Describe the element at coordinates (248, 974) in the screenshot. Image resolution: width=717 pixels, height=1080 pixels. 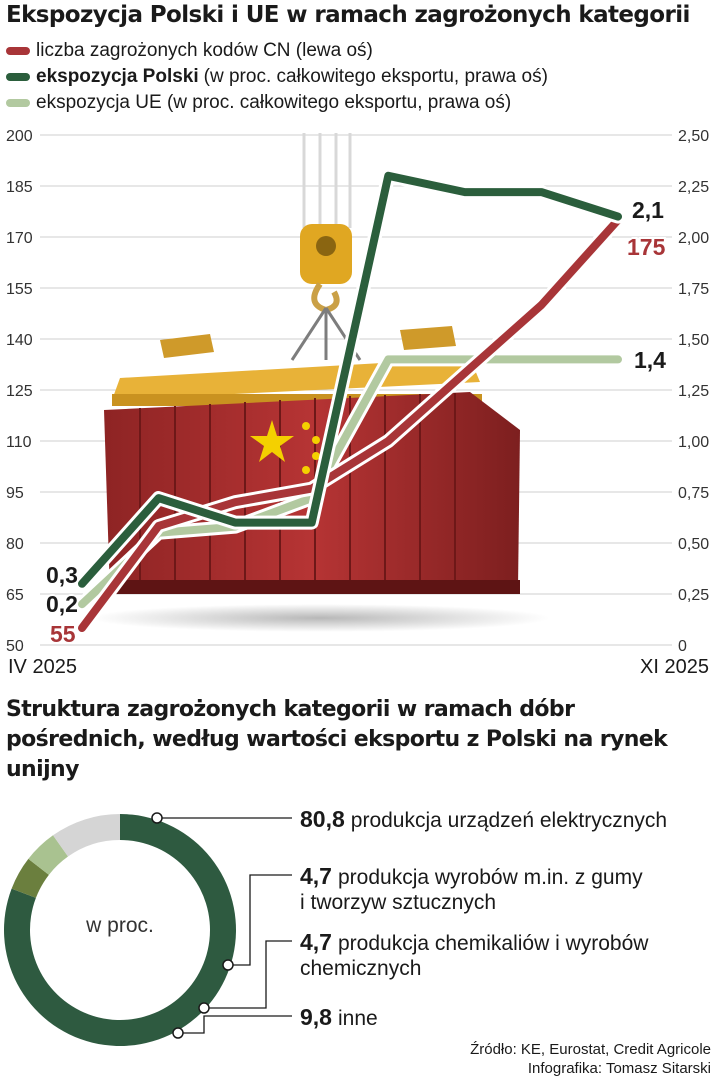
I see `leader-line-chemicals` at that location.